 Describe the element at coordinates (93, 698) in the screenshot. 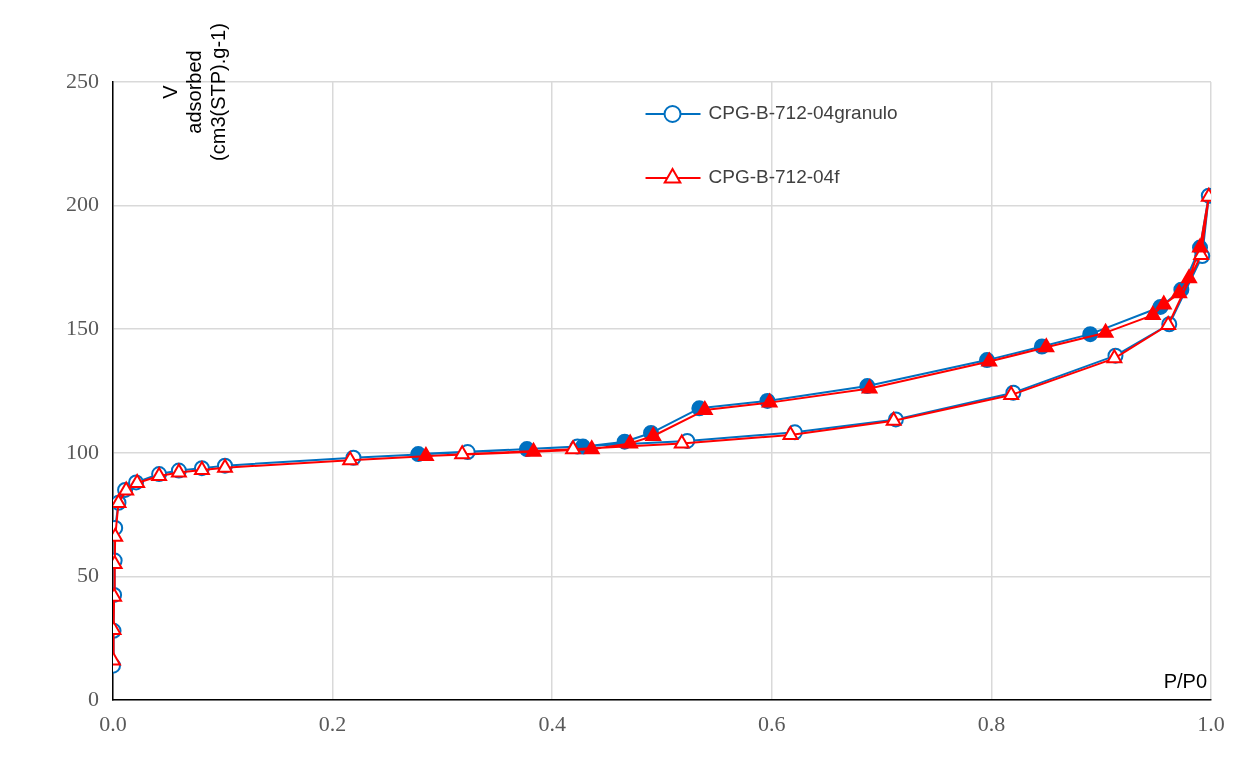

I see `y-tick-label: 0` at that location.